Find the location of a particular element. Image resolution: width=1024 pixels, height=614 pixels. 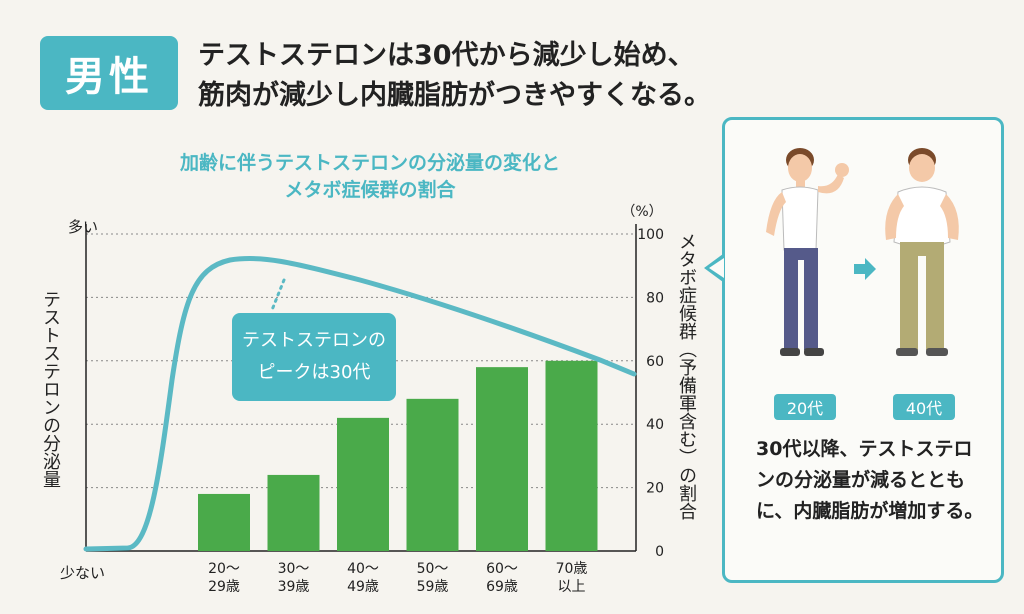

right-axis-title: メタボ症候群（予備軍含む）の割合 is located at coordinates (686, 376).